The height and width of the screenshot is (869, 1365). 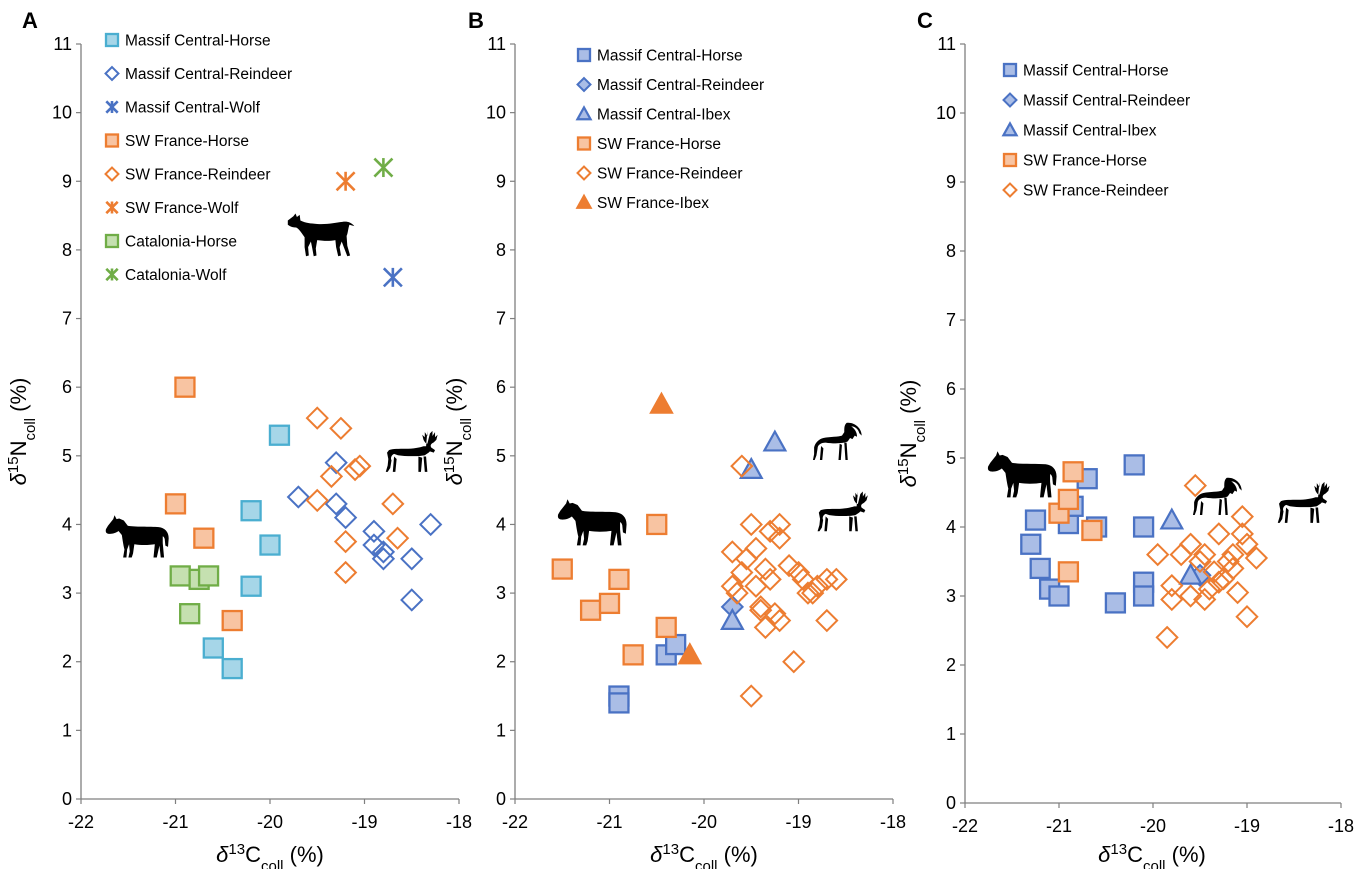 What do you see at coordinates (67, 799) in the screenshot?
I see `y-tick-label: 0` at bounding box center [67, 799].